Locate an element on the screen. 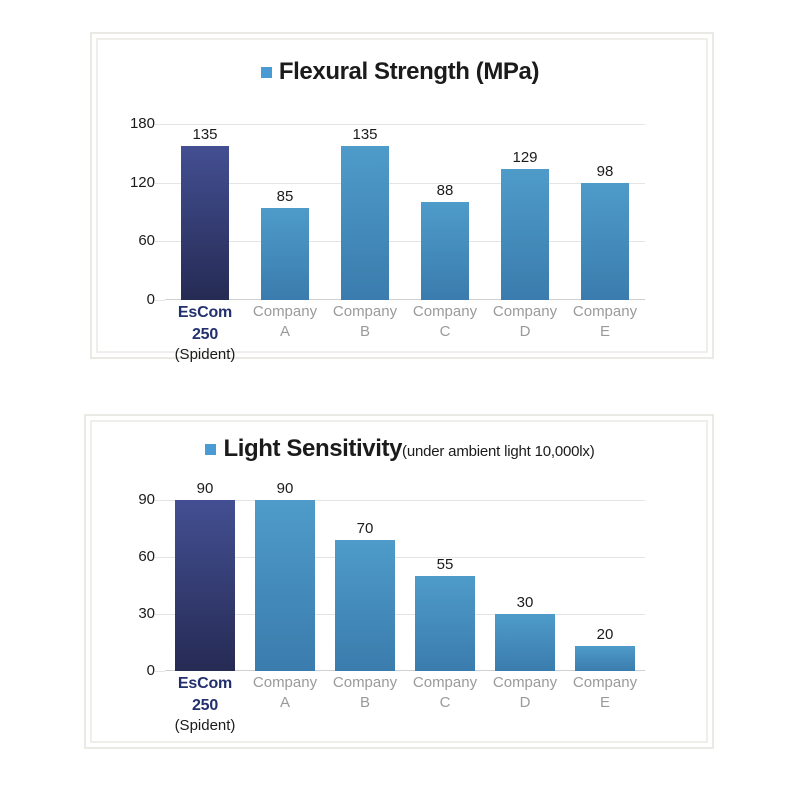 Image resolution: width=800 pixels, height=800 pixels. bar-slot: 88 is located at coordinates (445, 212).